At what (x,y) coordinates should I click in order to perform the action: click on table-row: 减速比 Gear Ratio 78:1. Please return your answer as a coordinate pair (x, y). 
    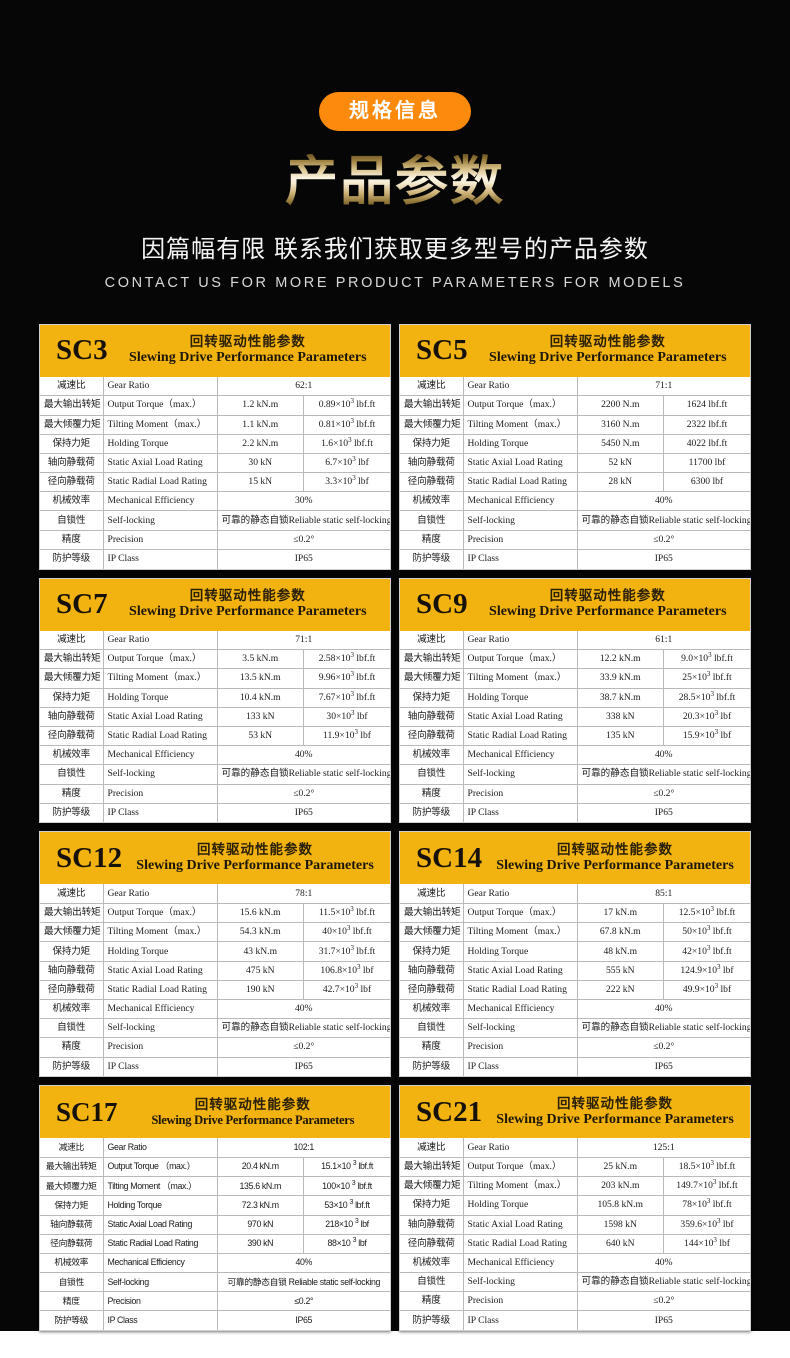
    Looking at the image, I should click on (215, 894).